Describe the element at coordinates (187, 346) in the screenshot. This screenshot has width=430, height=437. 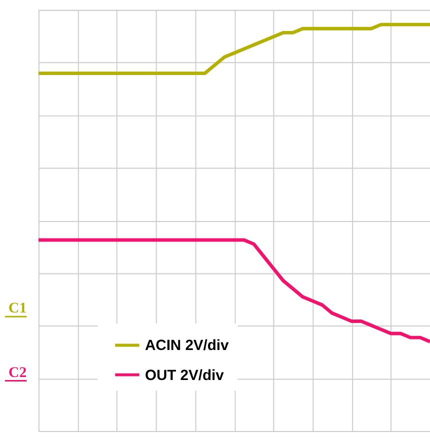
I see `legend-label: ACIN 2V/div` at that location.